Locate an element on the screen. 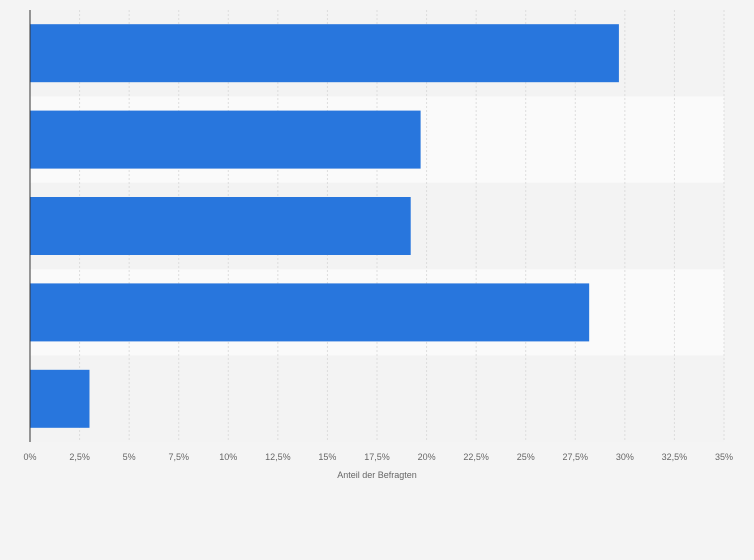 This screenshot has height=560, width=754. x-tick-label: 12,5% is located at coordinates (278, 457).